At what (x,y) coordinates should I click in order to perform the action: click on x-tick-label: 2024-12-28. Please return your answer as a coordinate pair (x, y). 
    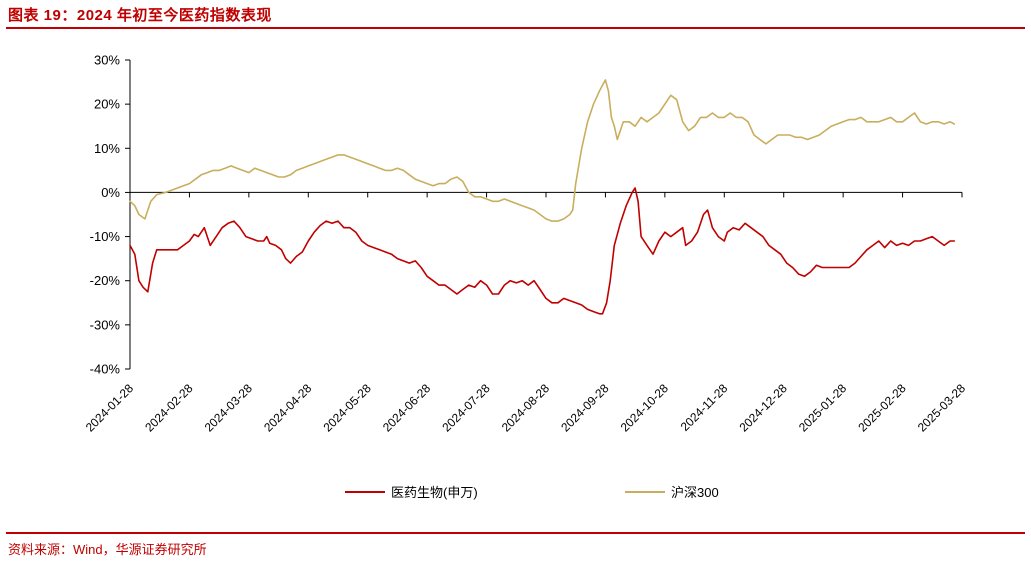
    Looking at the image, I should click on (764, 408).